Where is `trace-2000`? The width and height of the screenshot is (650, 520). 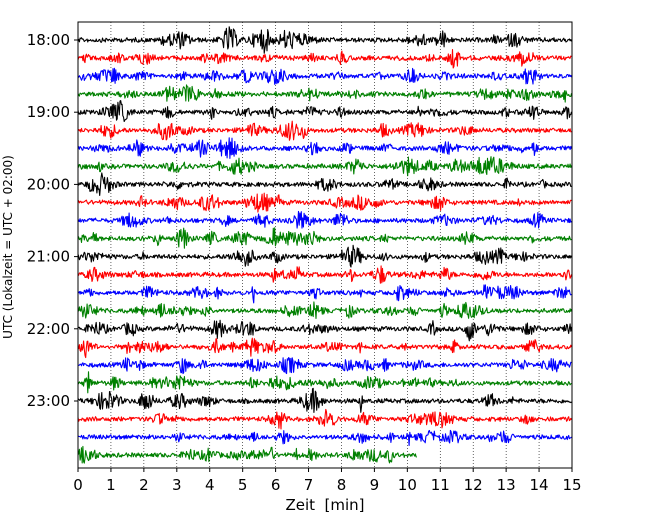 trace-2000 is located at coordinates (324, 184).